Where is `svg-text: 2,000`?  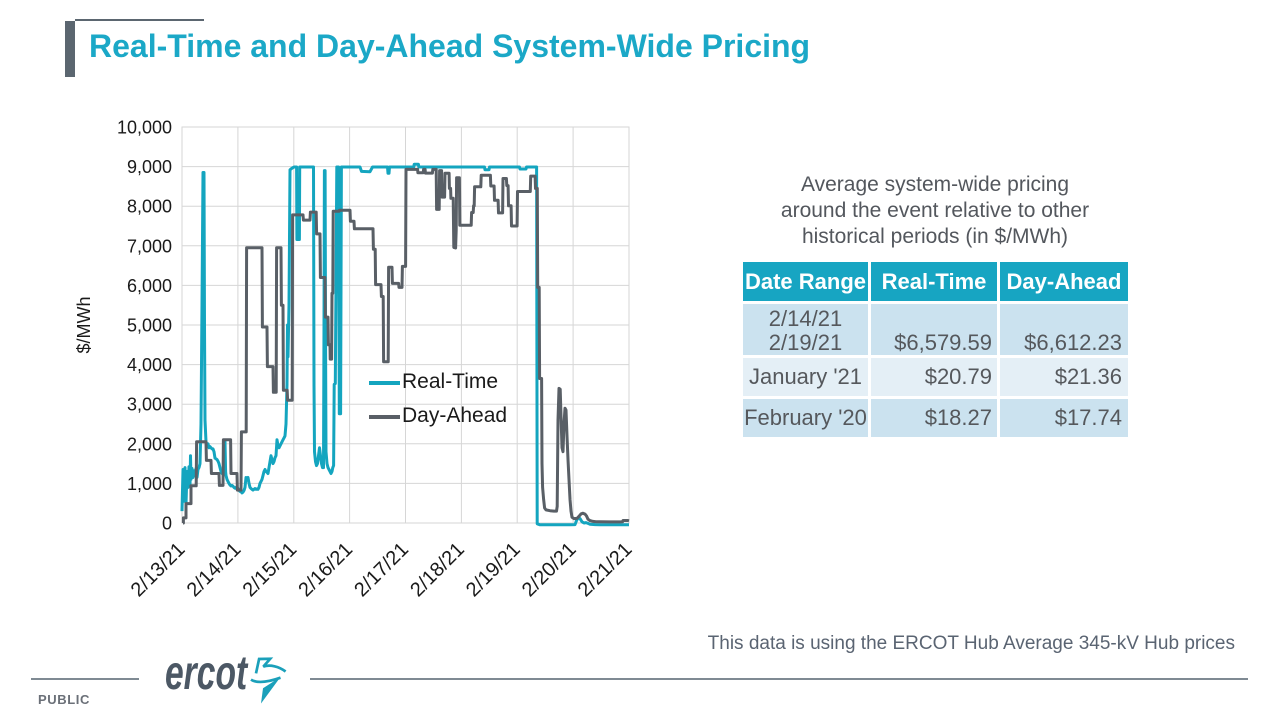 svg-text: 2,000 is located at coordinates (149, 444).